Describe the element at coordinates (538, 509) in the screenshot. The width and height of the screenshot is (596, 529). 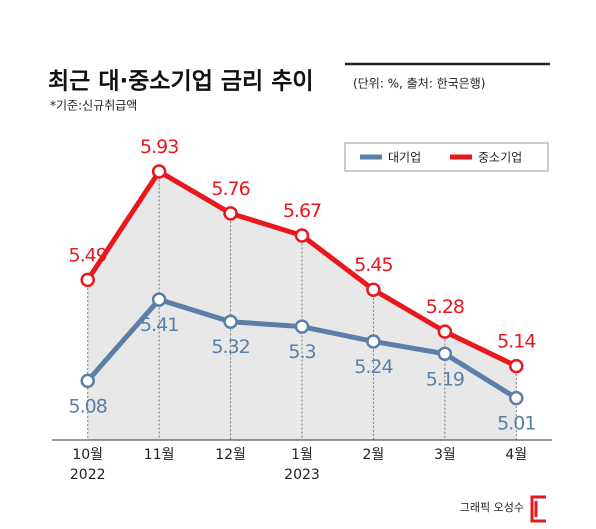
I see `logo` at that location.